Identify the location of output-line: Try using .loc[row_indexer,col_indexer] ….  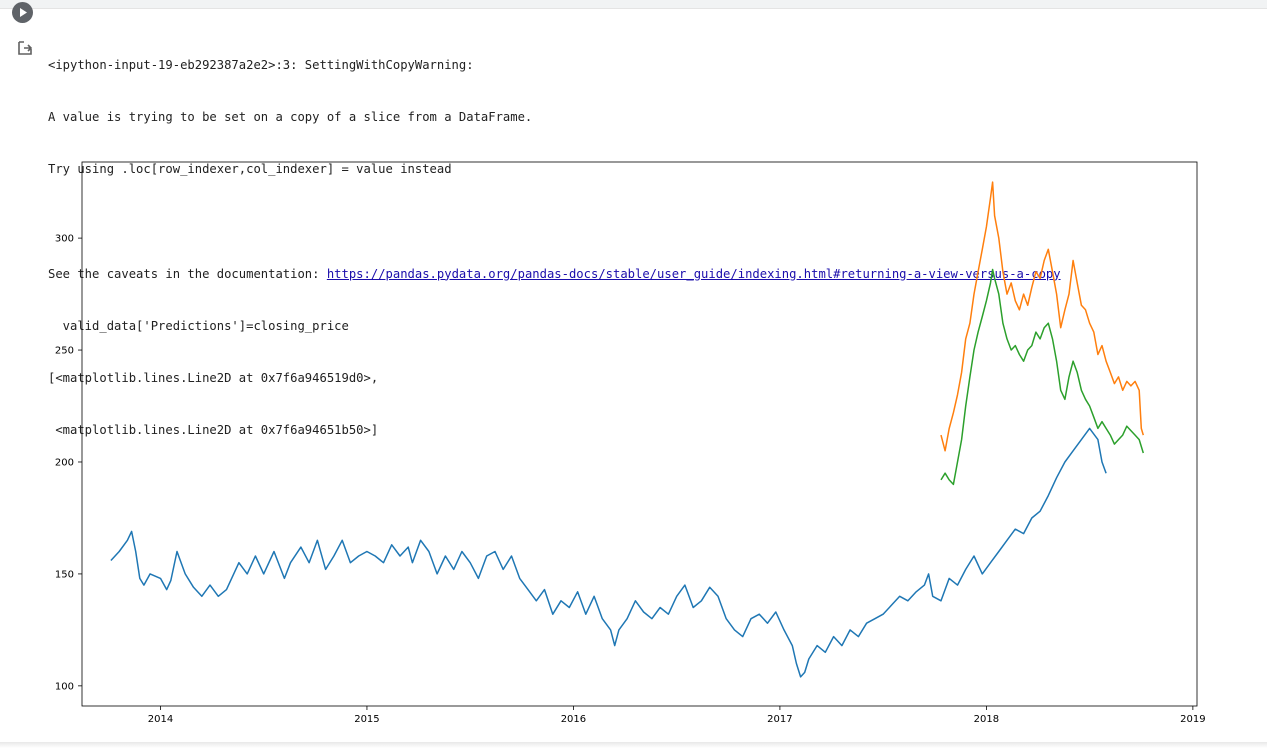
(250, 169).